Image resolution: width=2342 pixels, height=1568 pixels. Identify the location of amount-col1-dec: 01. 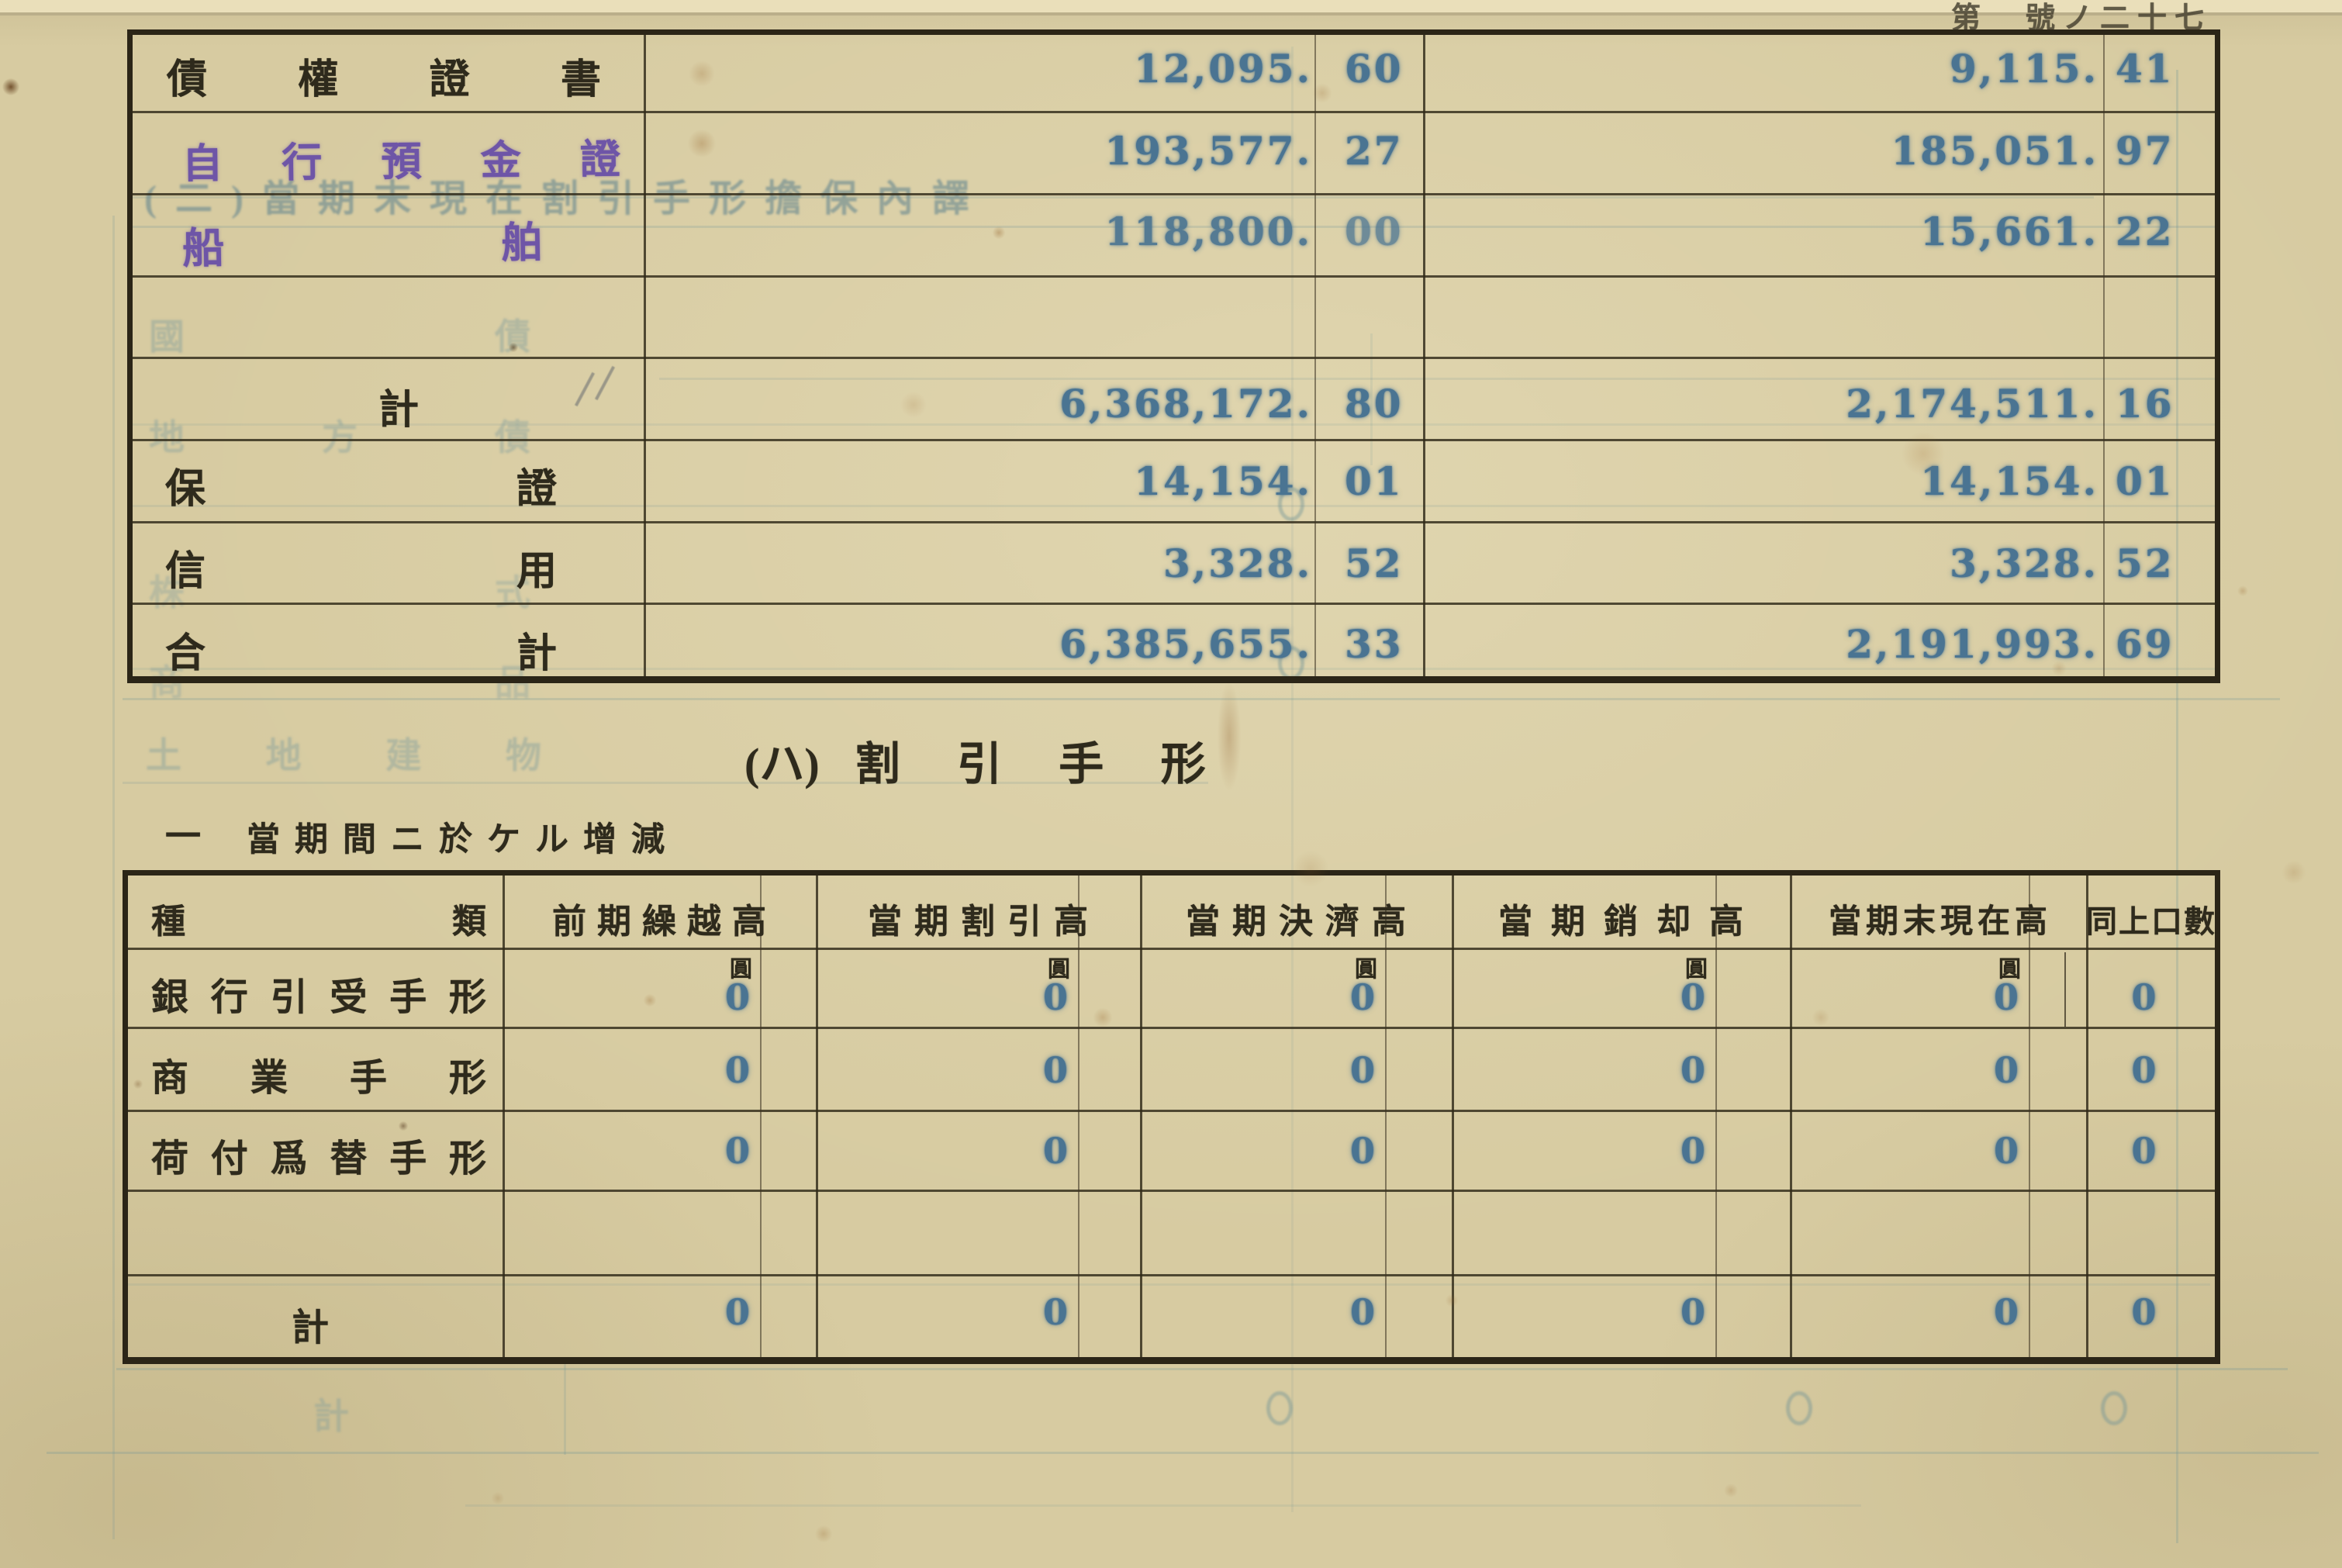
(1374, 481).